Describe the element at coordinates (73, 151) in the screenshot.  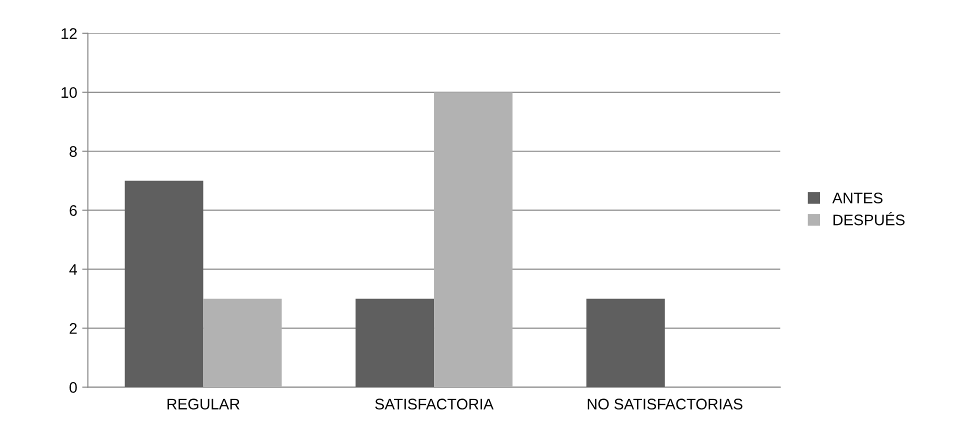
I see `y-tick-label: 8` at that location.